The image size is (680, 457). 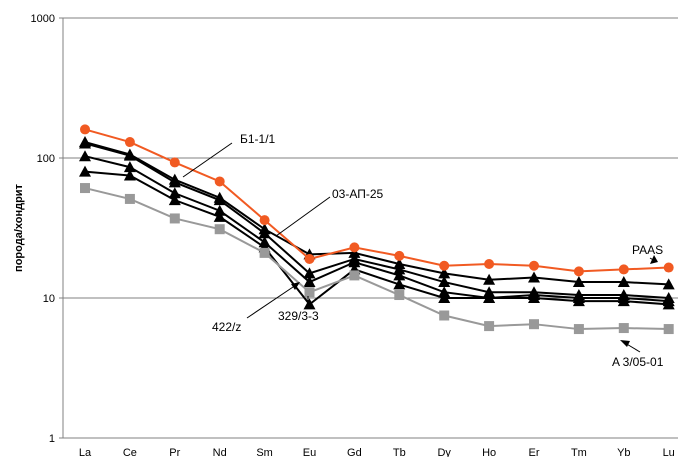 I want to click on x-tick-label: La, so click(x=85, y=452).